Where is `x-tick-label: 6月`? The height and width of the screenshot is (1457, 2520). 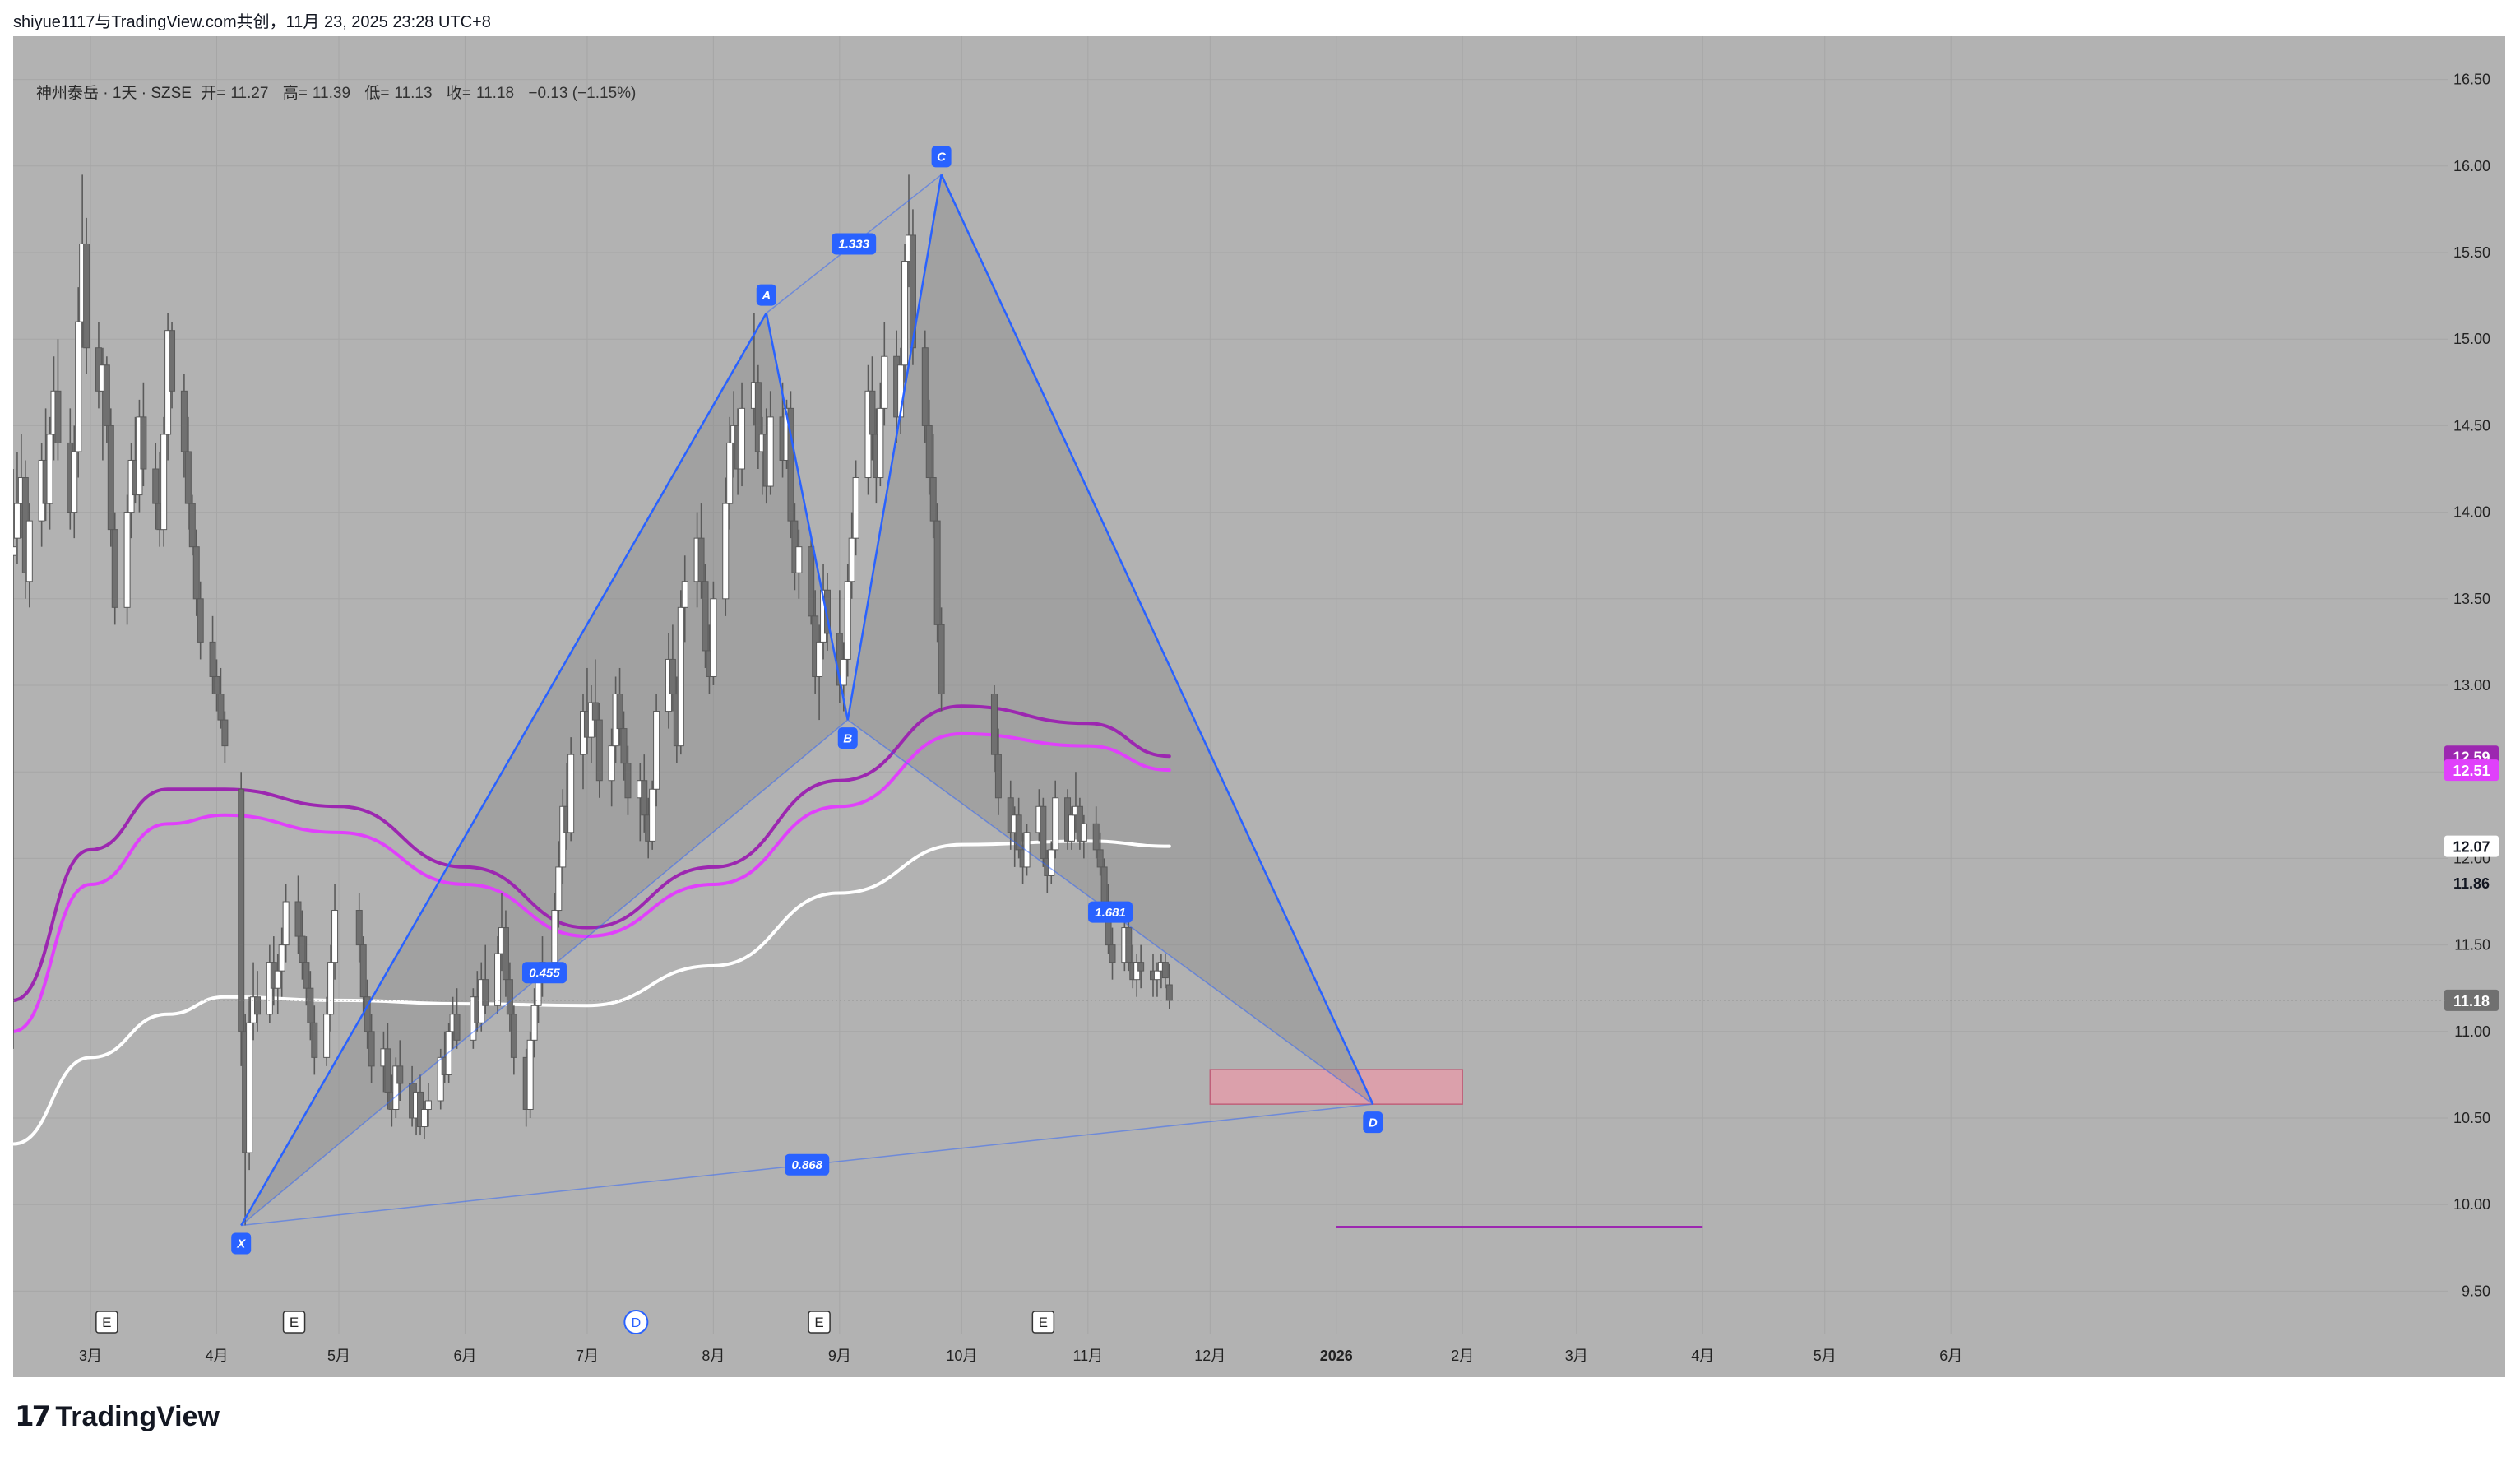 x-tick-label: 6月 is located at coordinates (464, 1356).